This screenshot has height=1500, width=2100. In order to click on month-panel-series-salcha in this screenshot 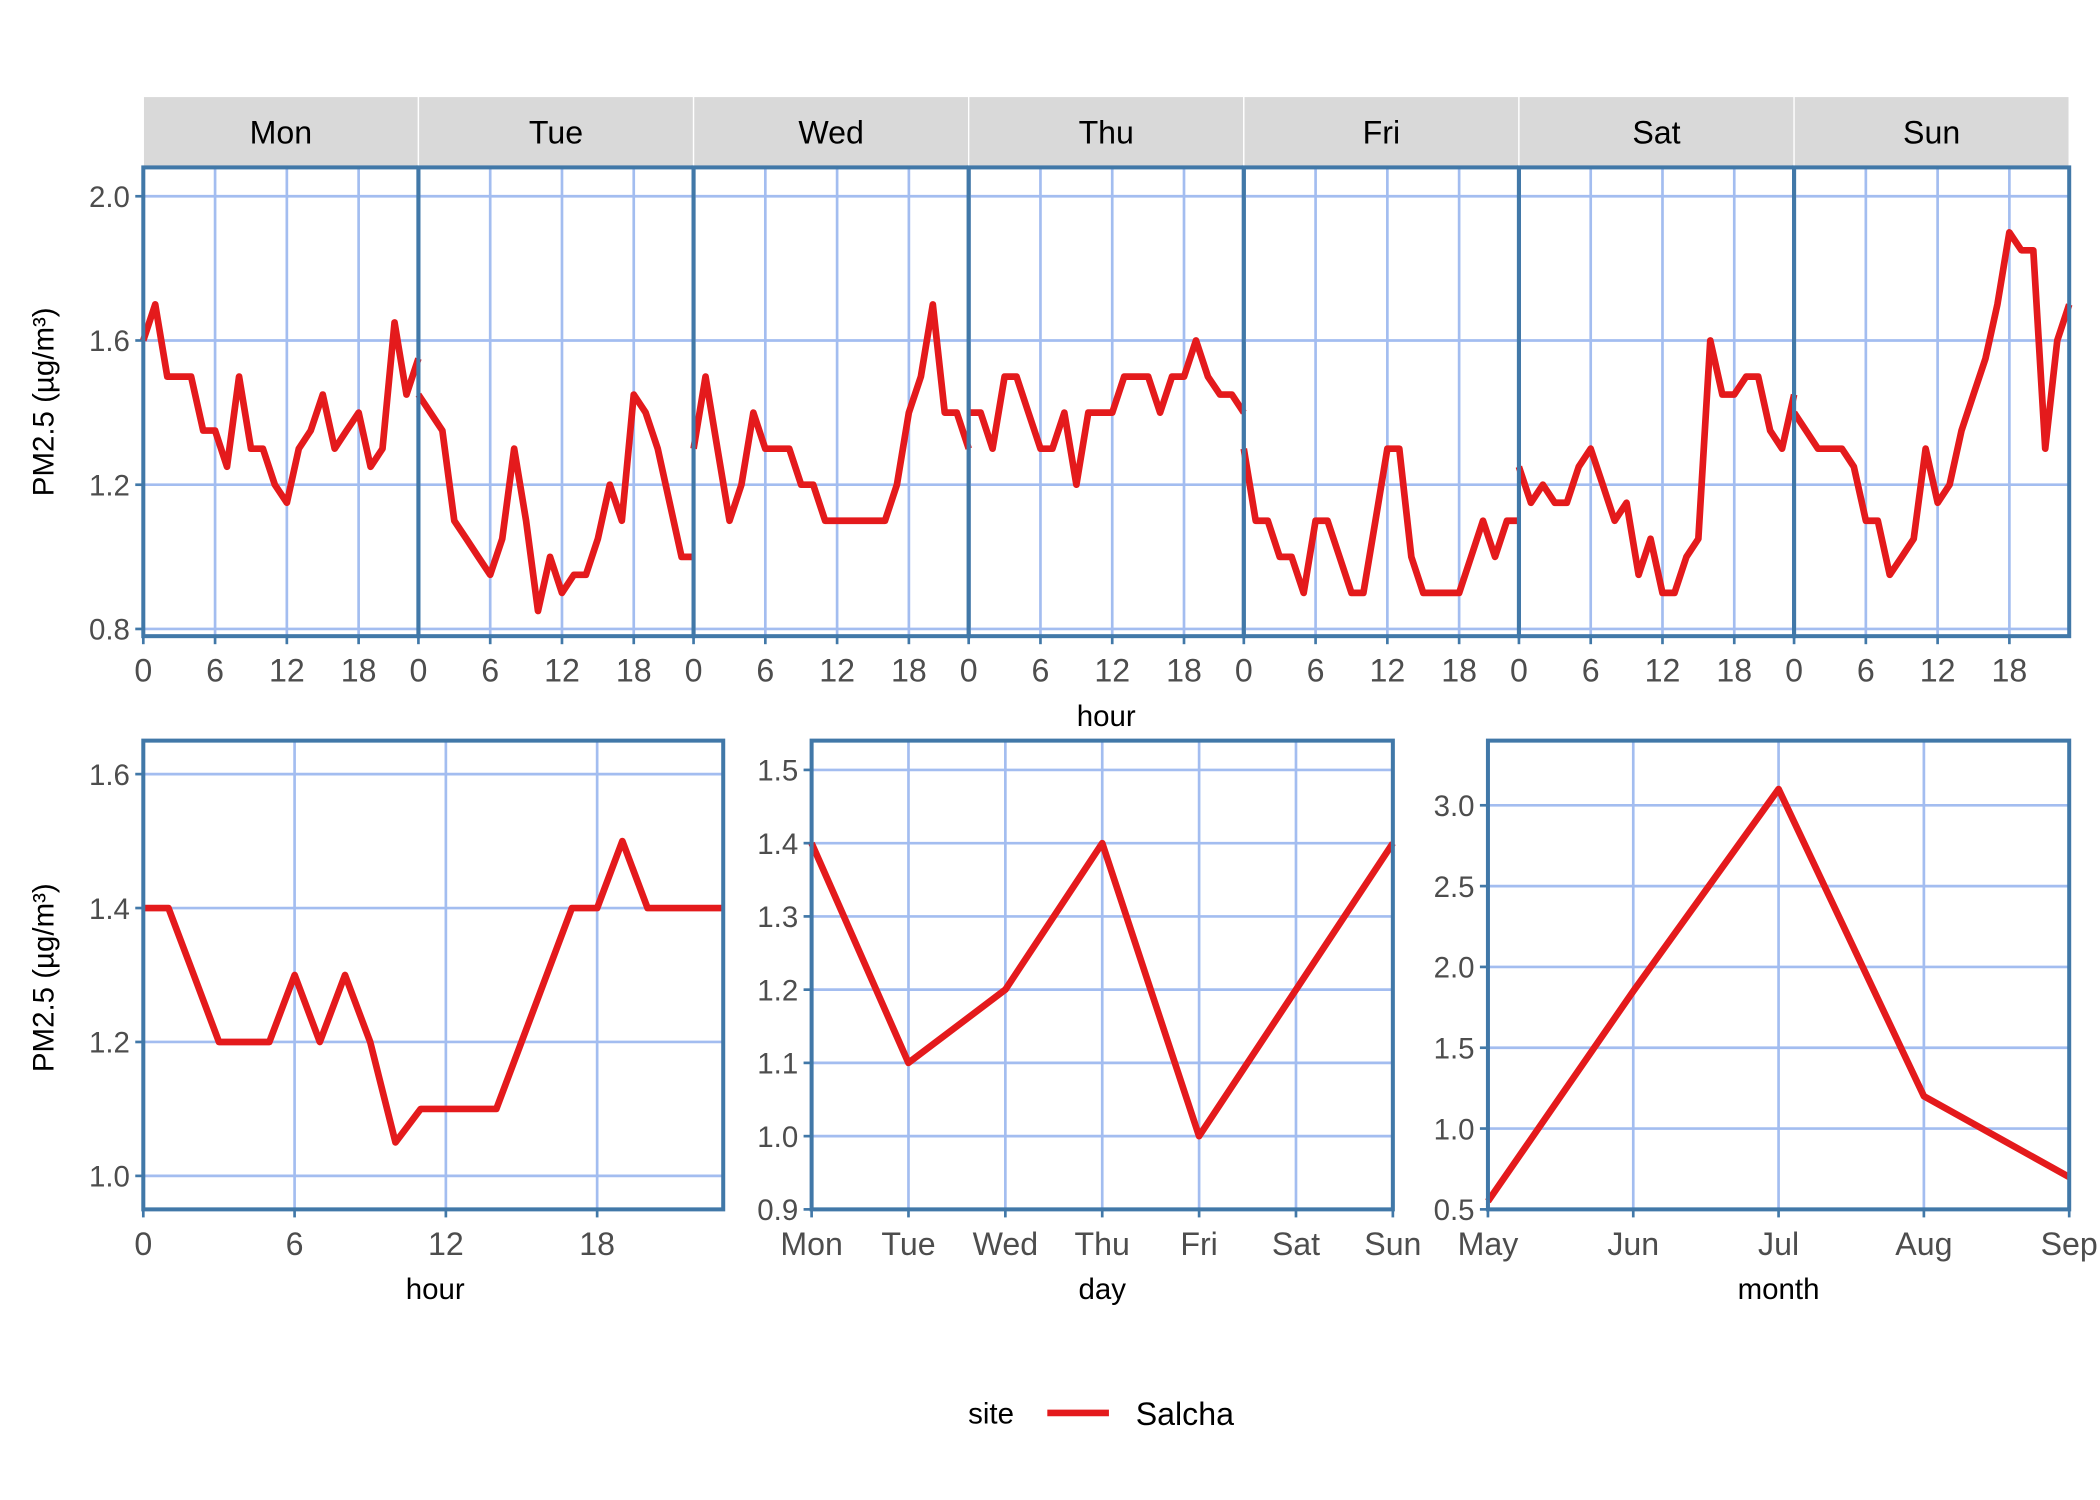, I will do `click(1778, 994)`.